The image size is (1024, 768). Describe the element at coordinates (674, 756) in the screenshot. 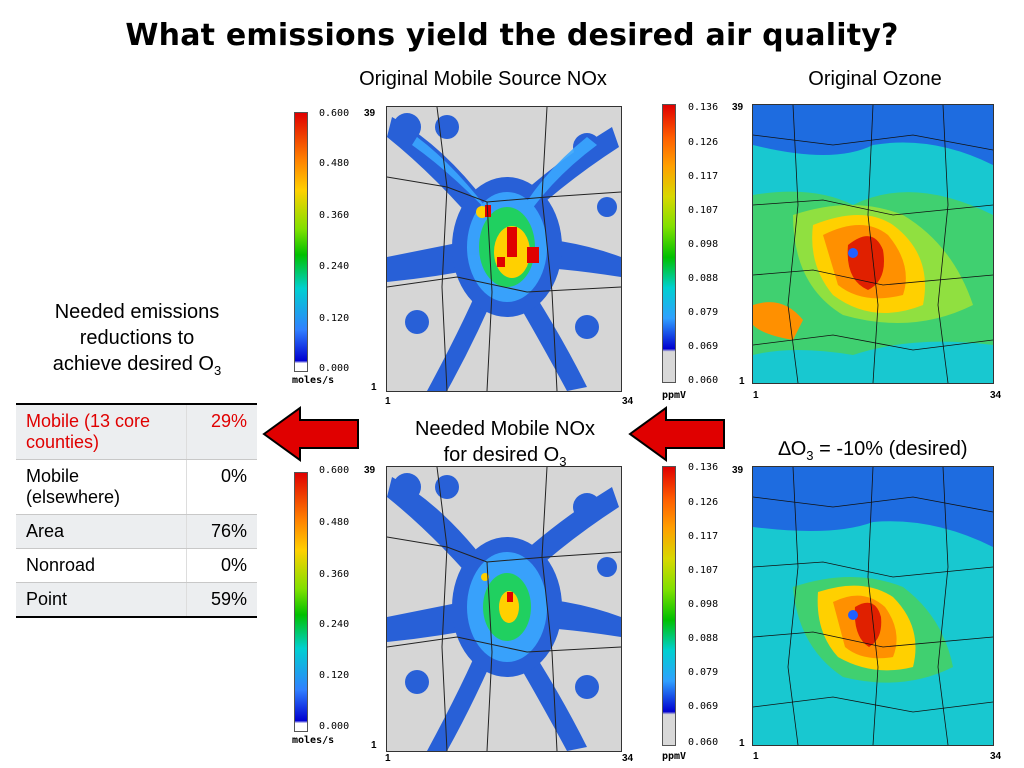

I see `ozone-unit-bottom: ppmV` at that location.